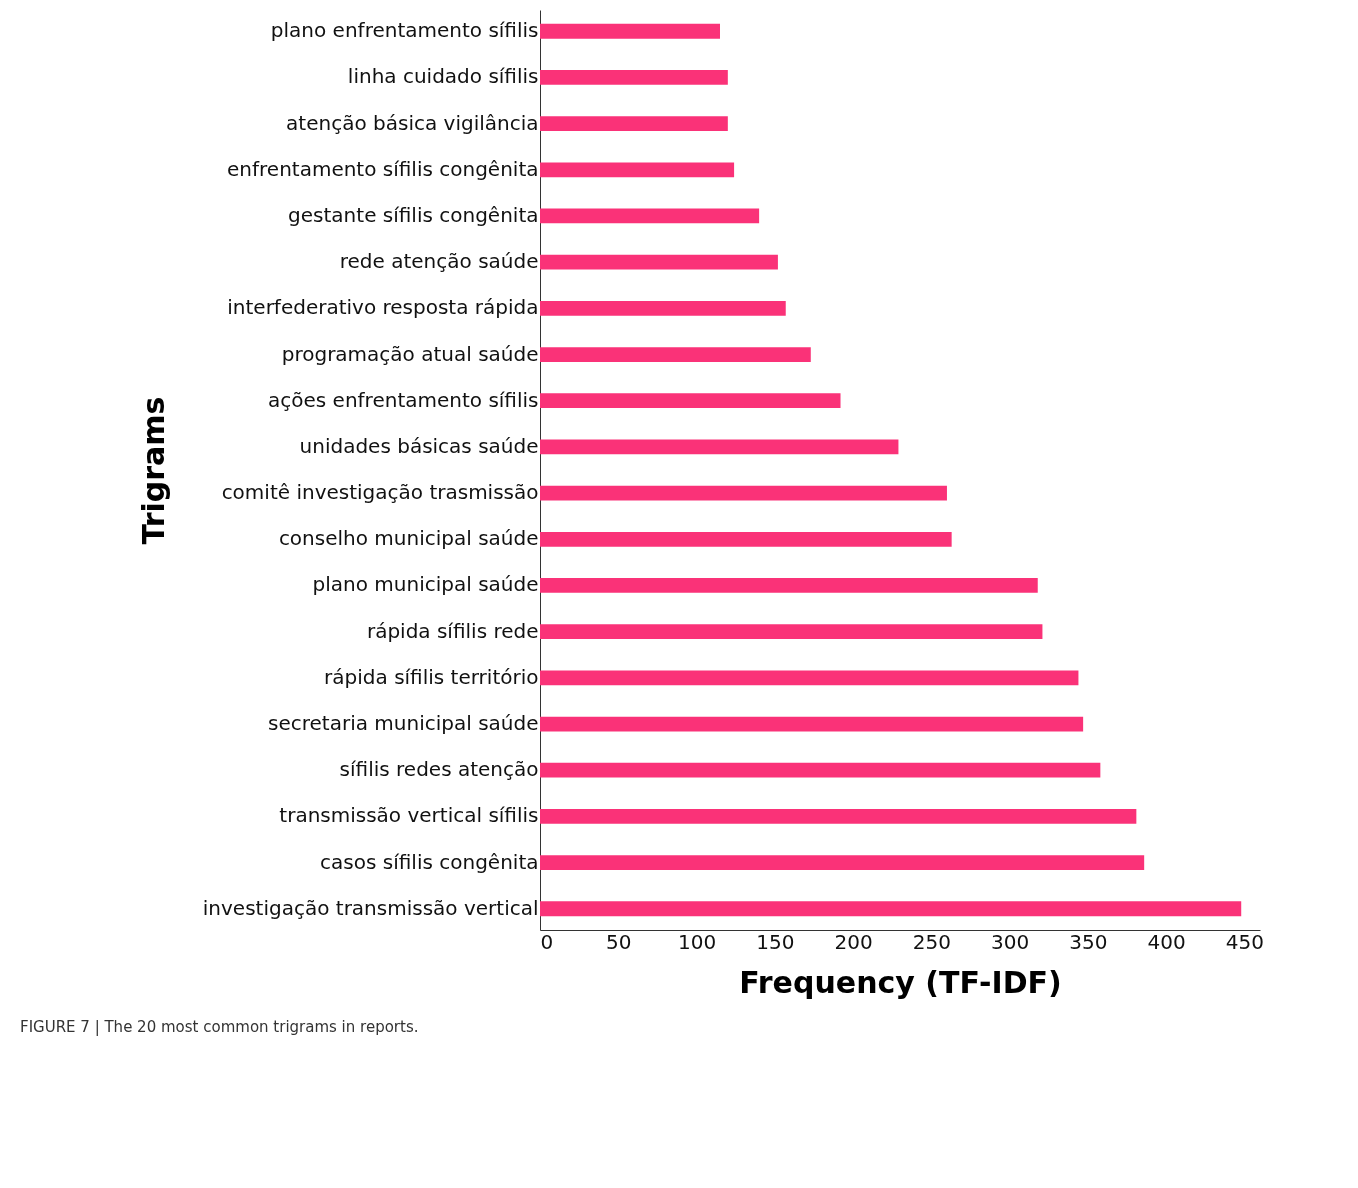 This screenshot has height=1188, width=1358. What do you see at coordinates (404, 30) in the screenshot?
I see `y-tick-label: plano enfrentamento sífilis` at bounding box center [404, 30].